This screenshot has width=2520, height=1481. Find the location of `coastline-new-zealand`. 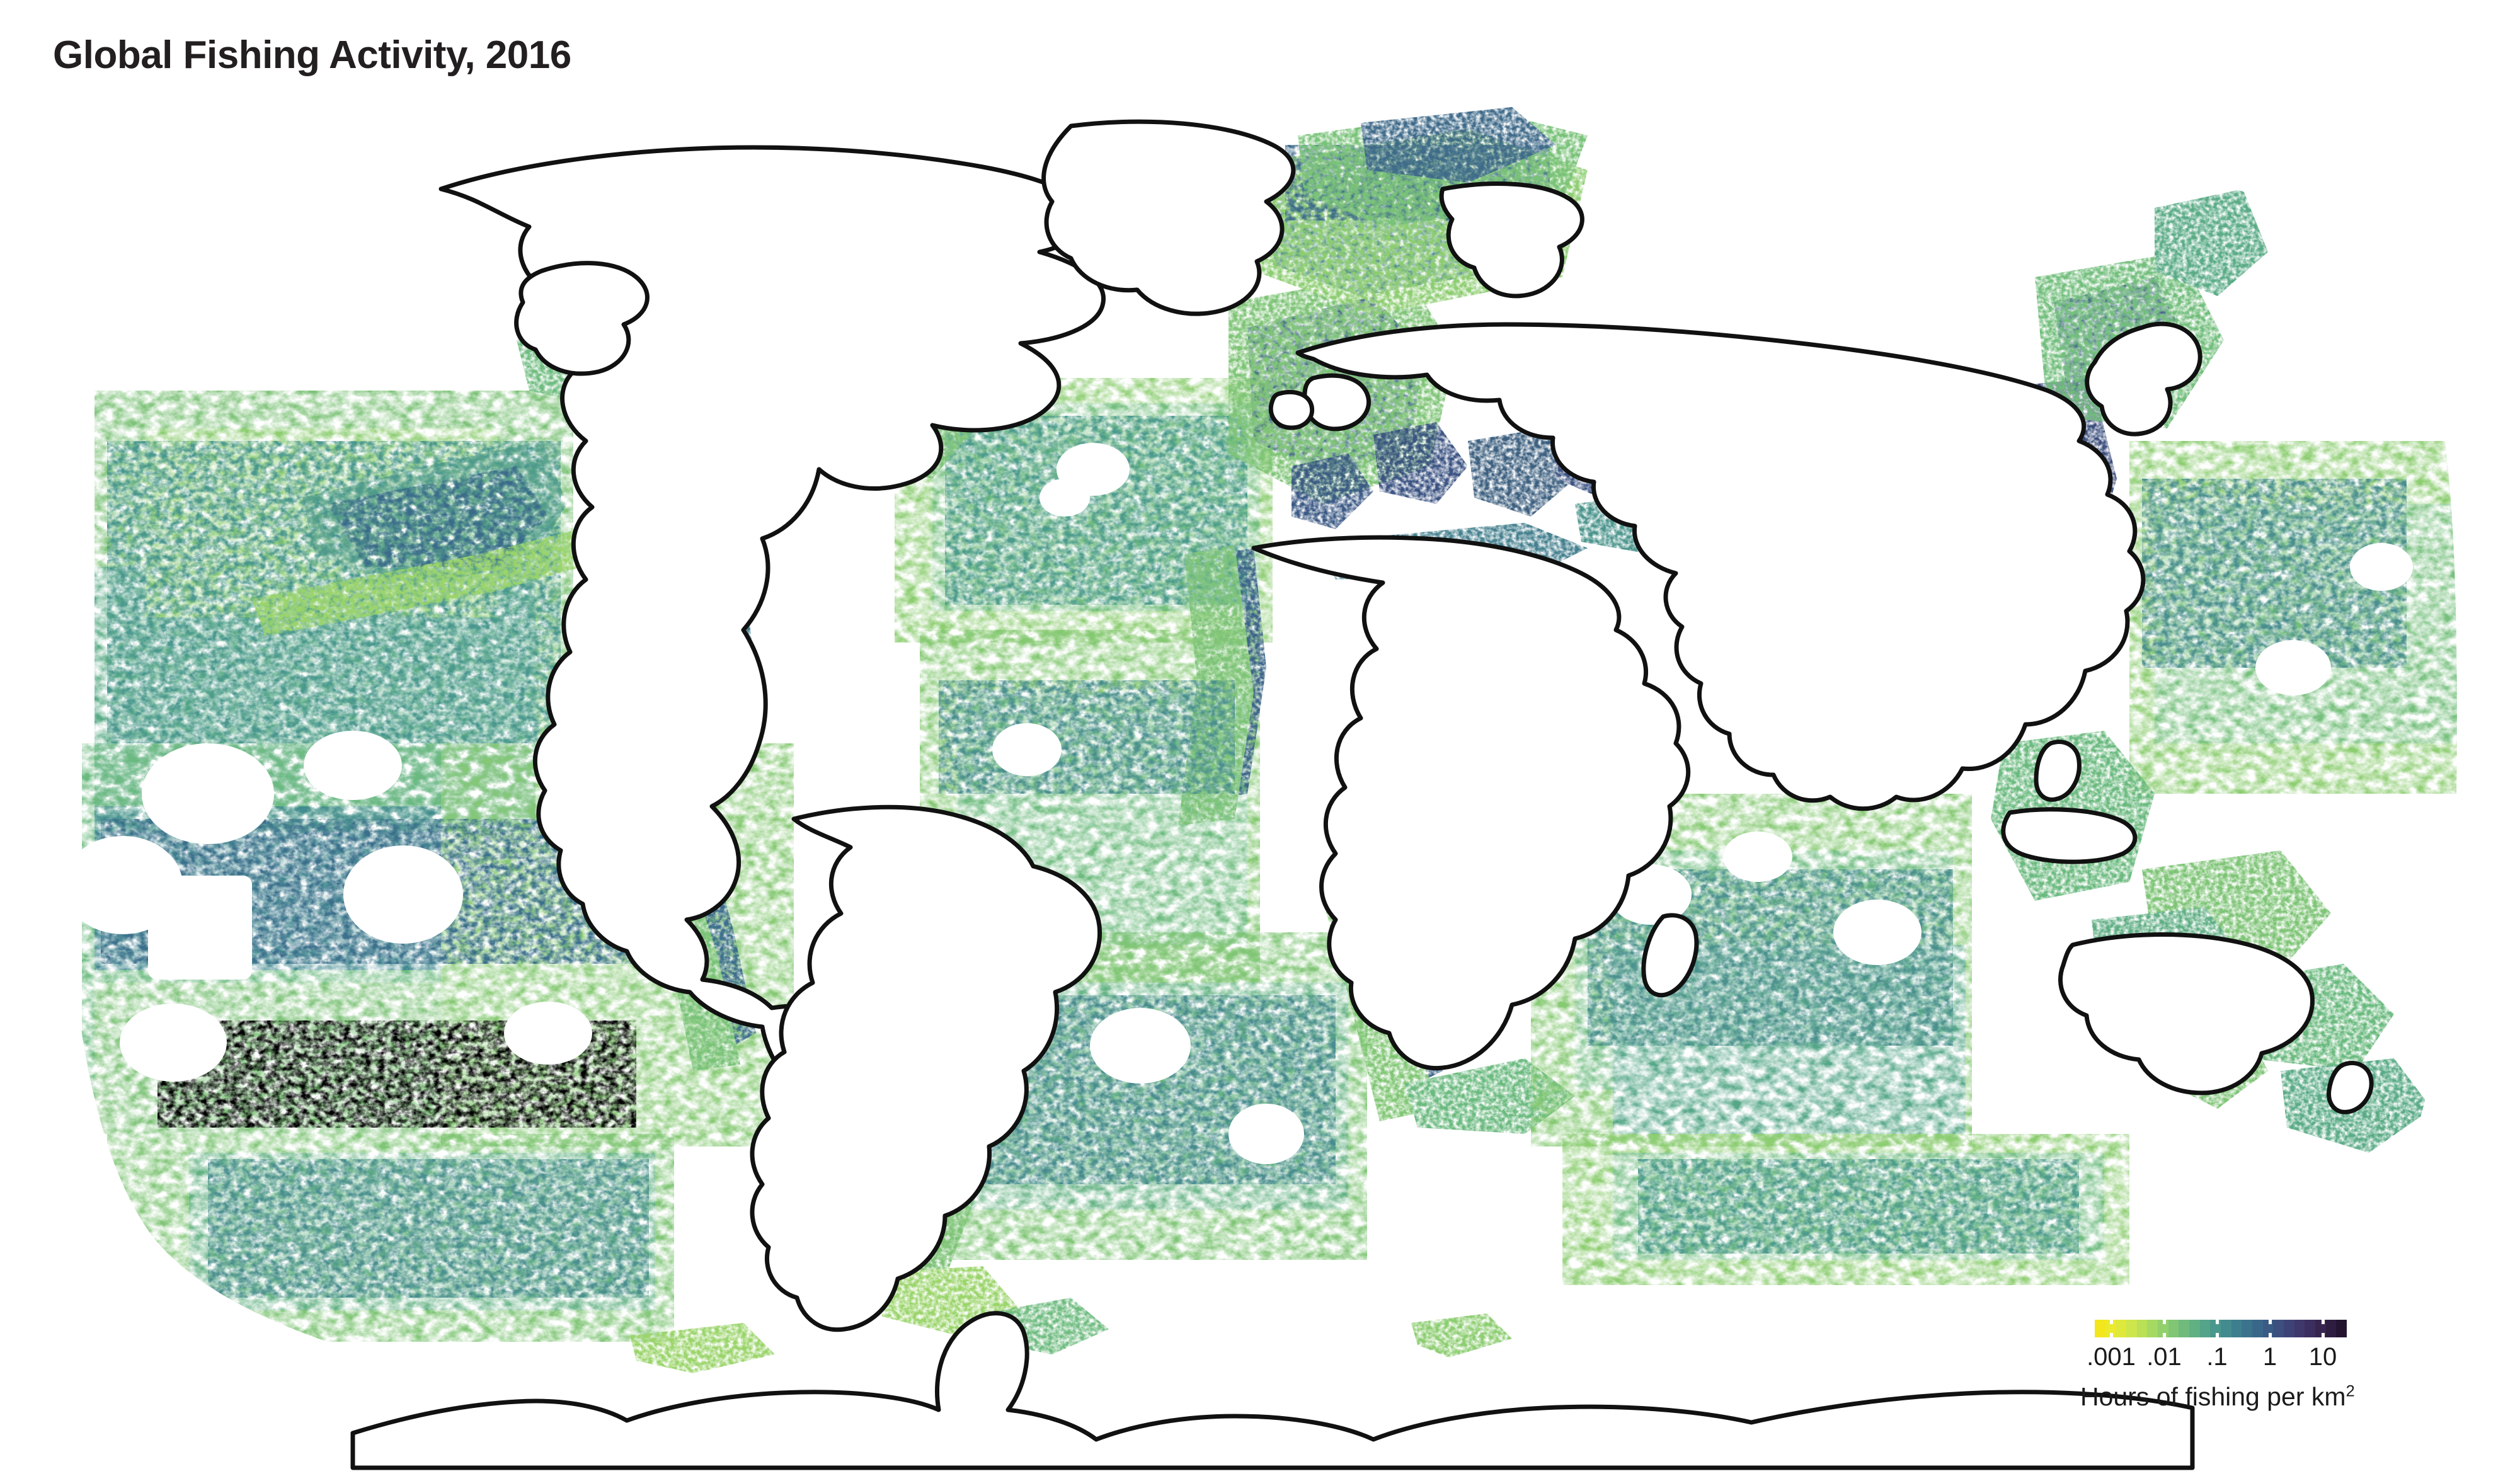

coastline-new-zealand is located at coordinates (2350, 1087).